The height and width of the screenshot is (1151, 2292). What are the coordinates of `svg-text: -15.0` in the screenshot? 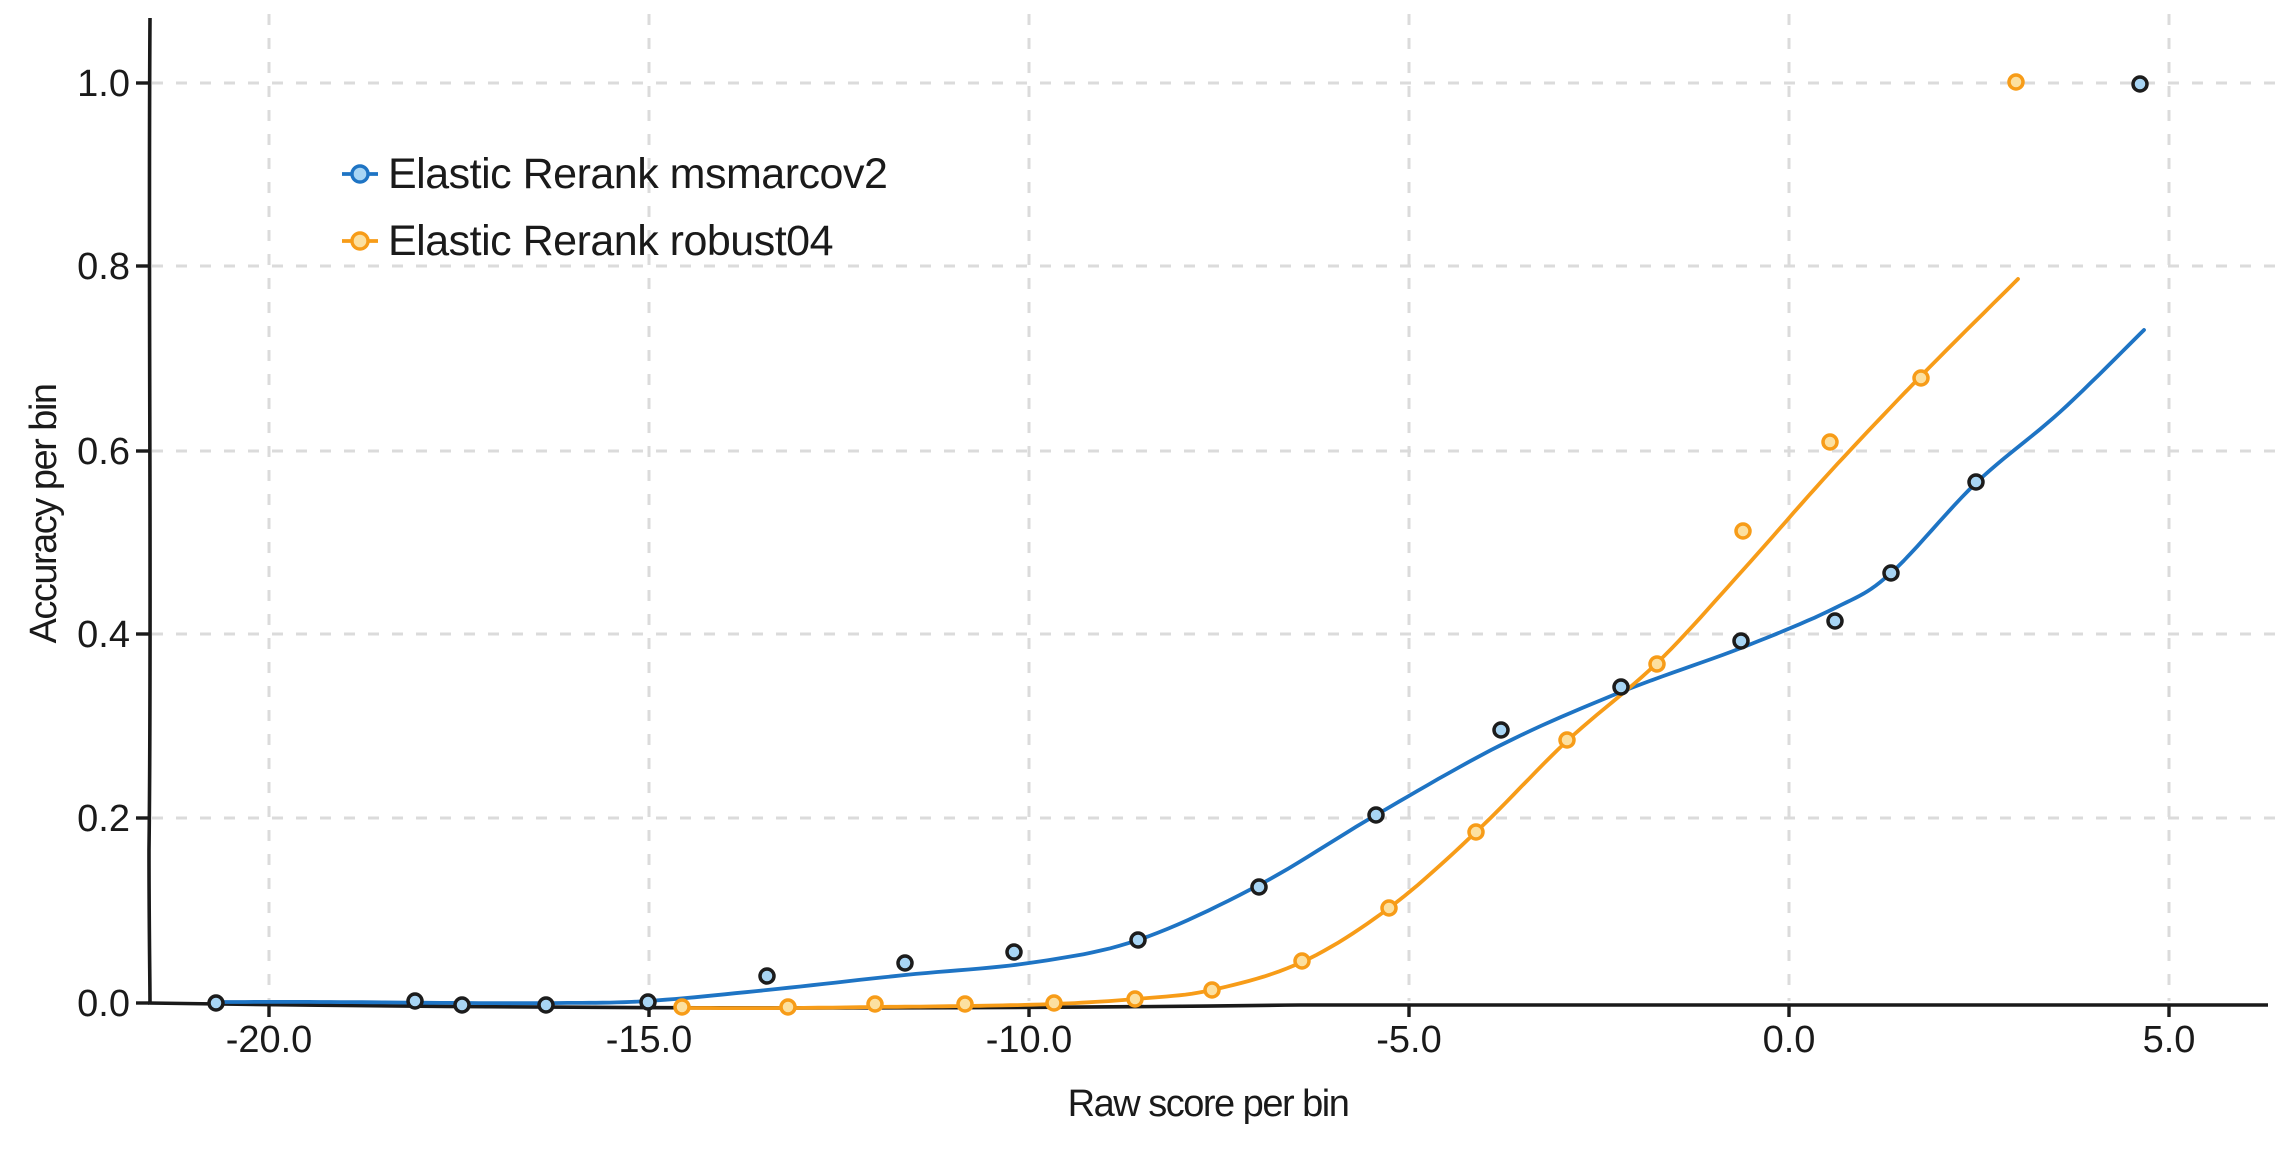 It's located at (649, 1040).